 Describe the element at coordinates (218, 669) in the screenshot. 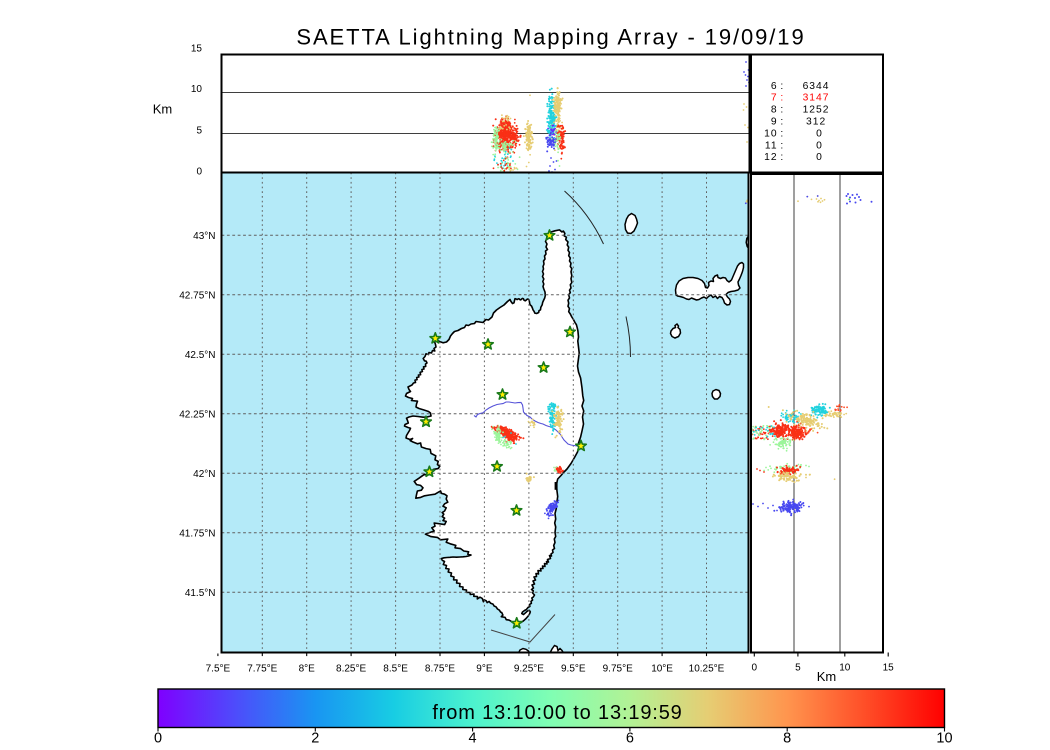

I see `svg-text: 7.5°E` at that location.